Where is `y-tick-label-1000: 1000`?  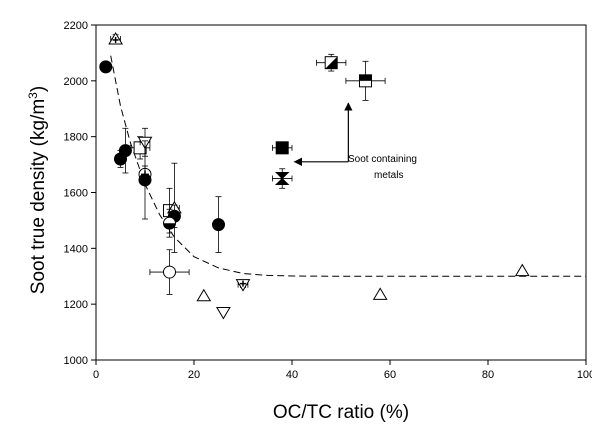
y-tick-label-1000: 1000 is located at coordinates (76, 361).